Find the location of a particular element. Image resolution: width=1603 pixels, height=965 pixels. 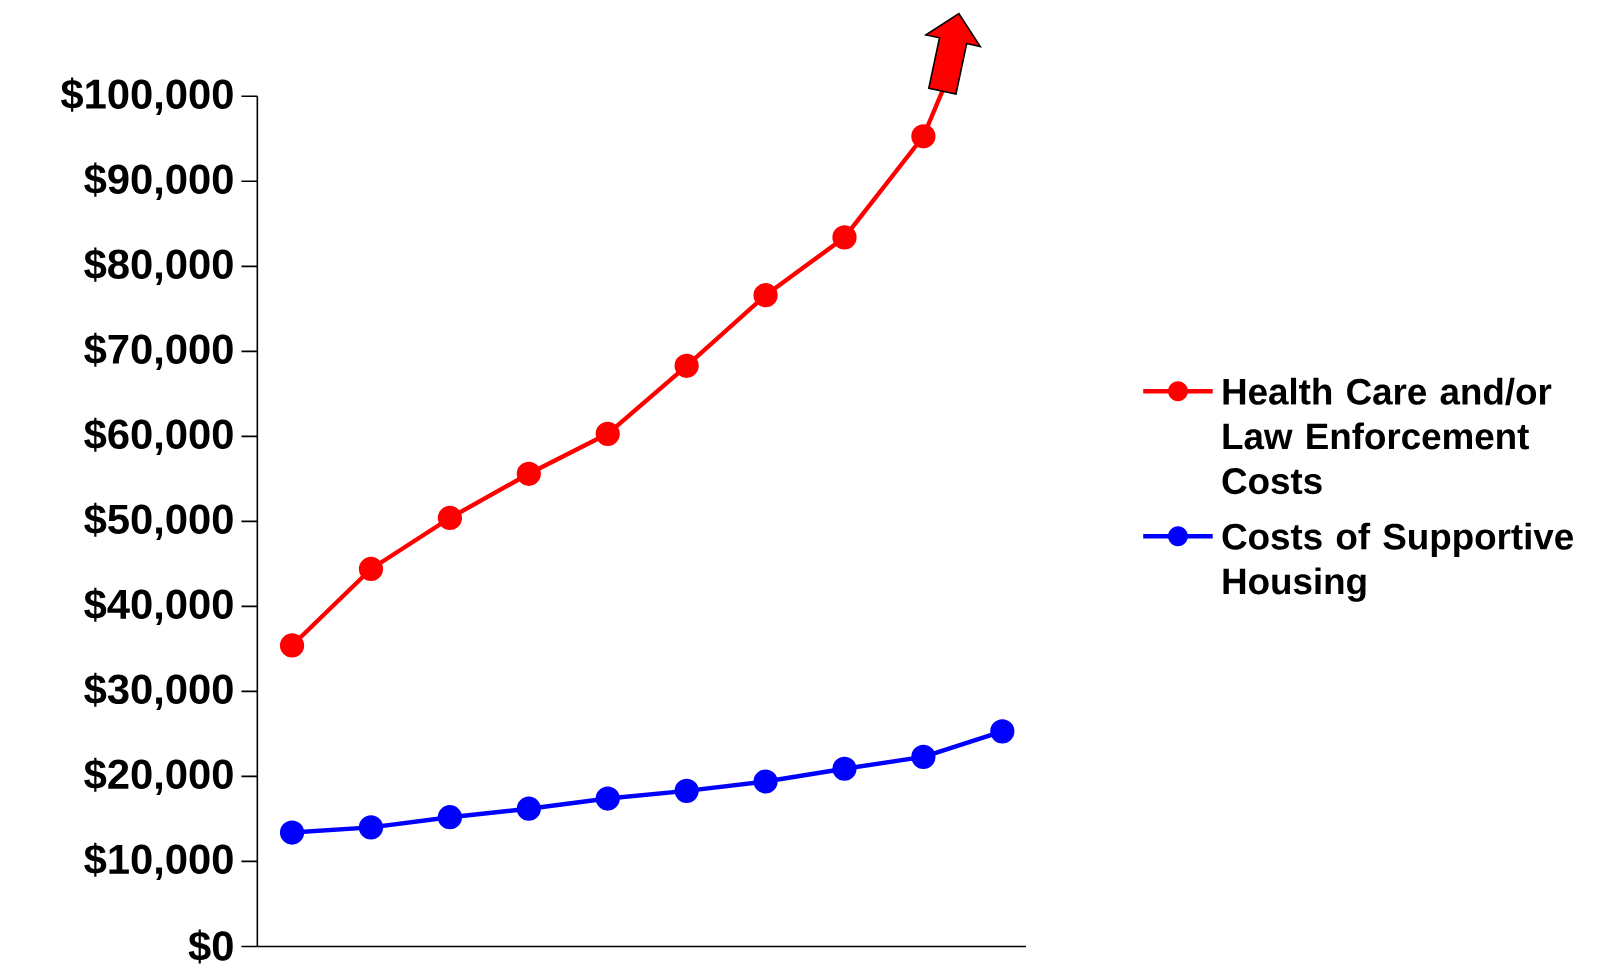

y-tick-label: $20,000 is located at coordinates (158, 776).